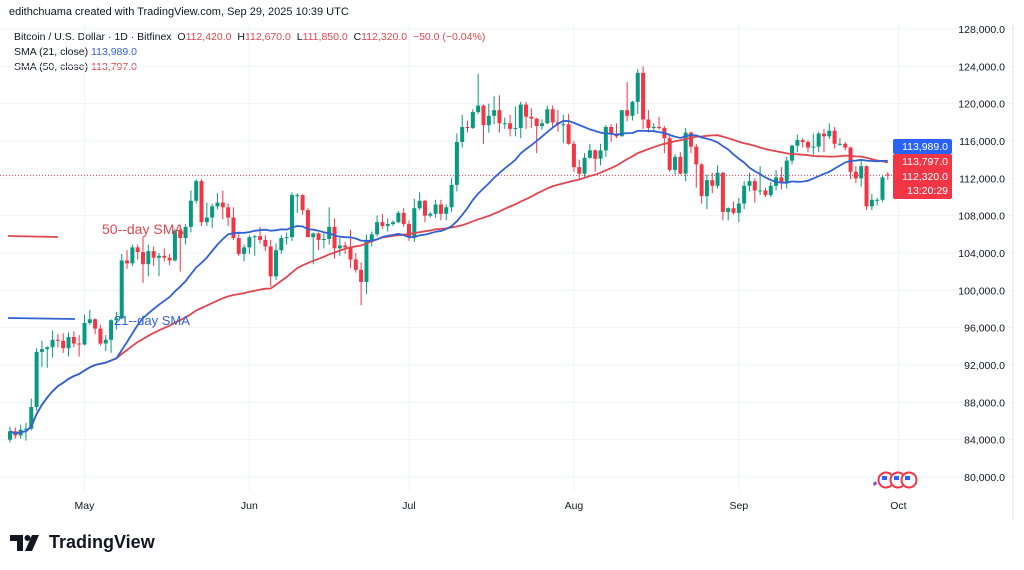 The width and height of the screenshot is (1024, 570). I want to click on close-label: C, so click(357, 37).